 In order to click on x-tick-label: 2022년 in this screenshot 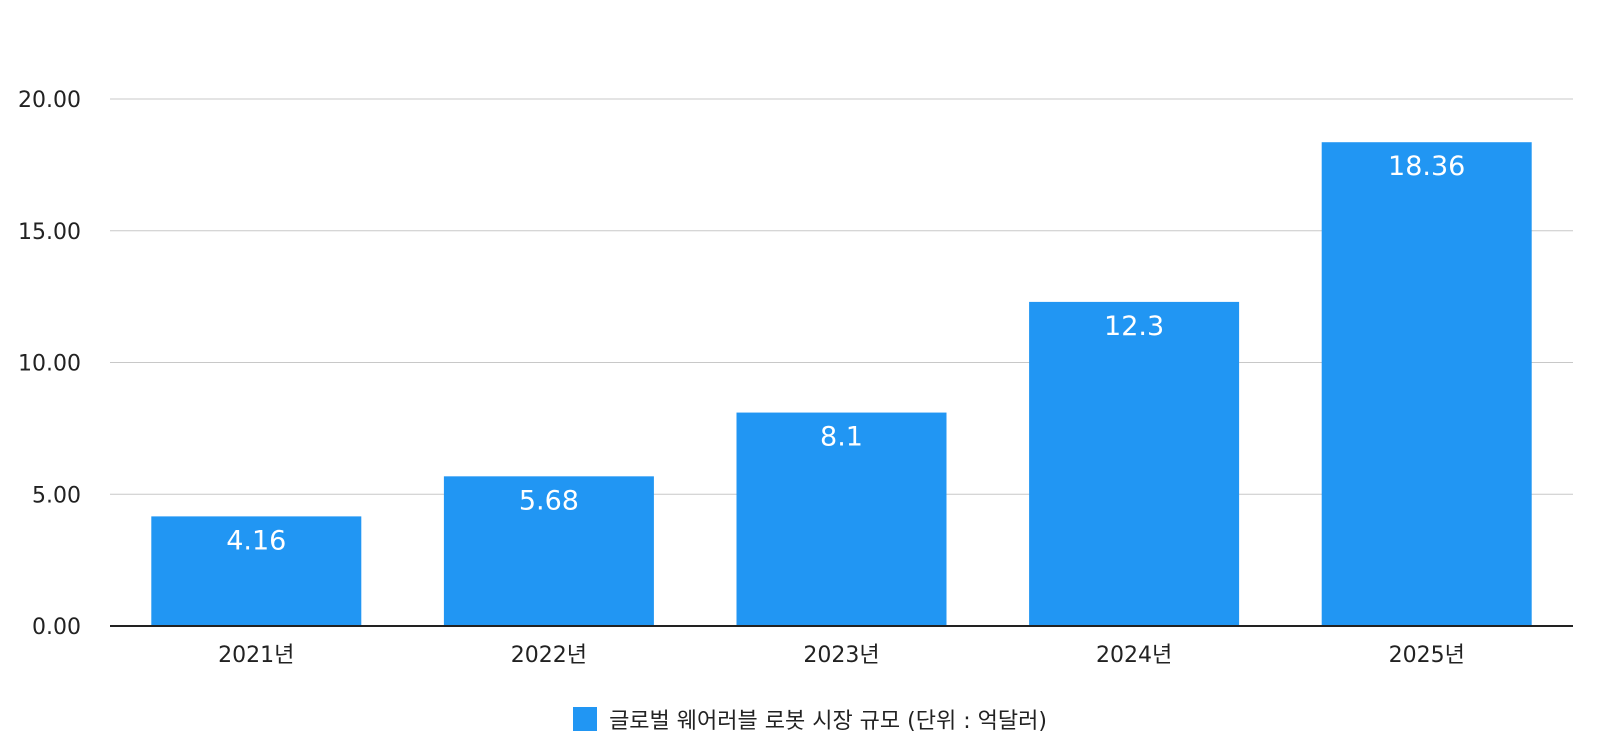, I will do `click(549, 655)`.